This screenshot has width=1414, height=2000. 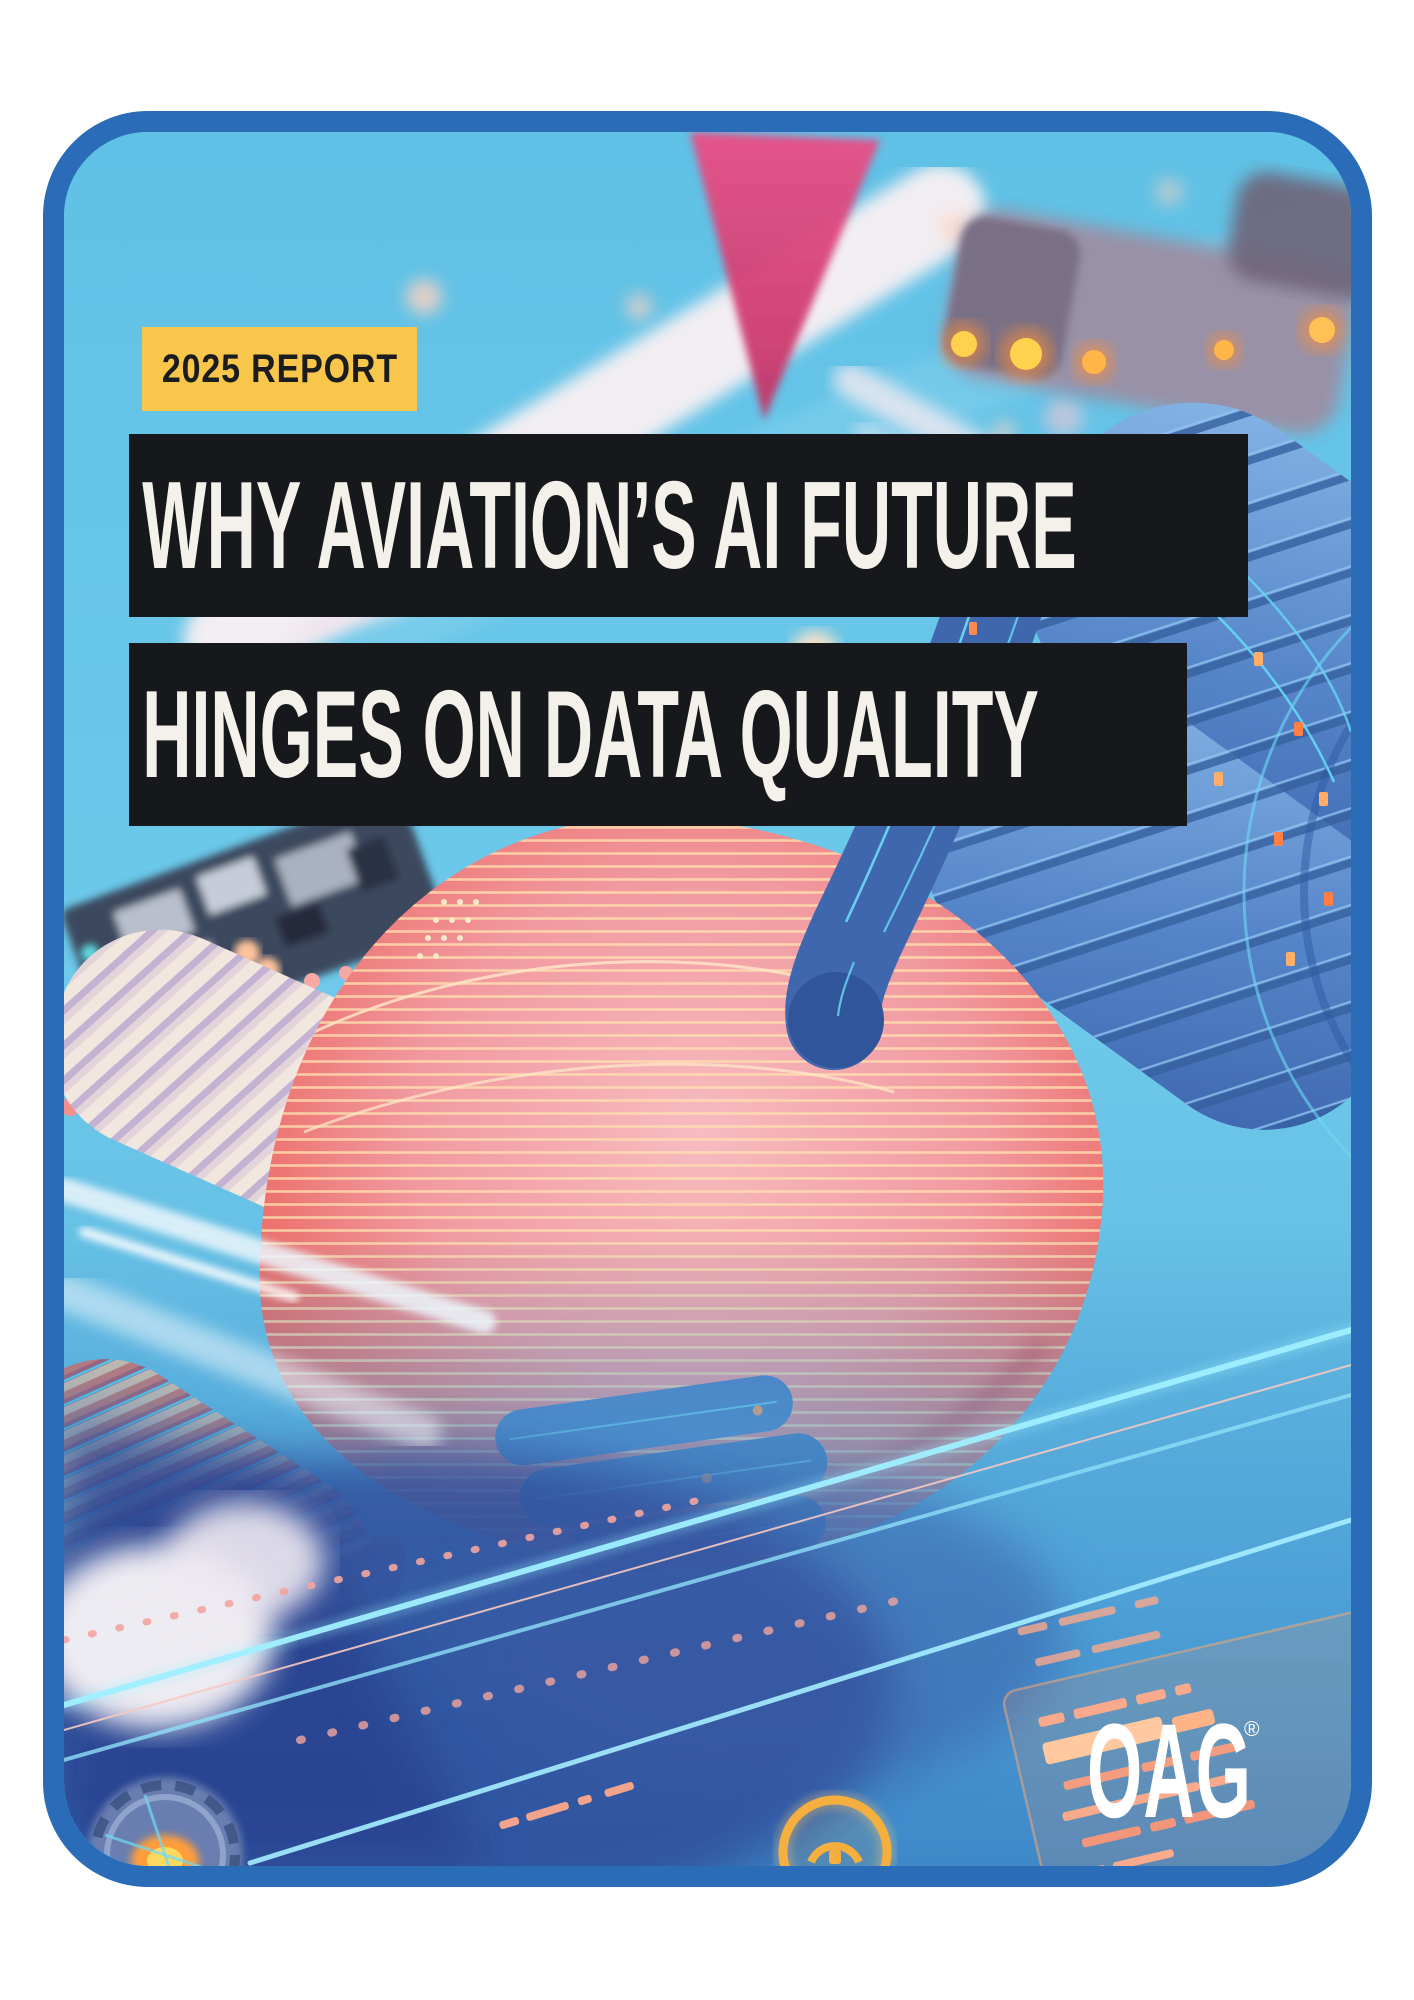 I want to click on floor-glyphs, so click(x=566, y=1805).